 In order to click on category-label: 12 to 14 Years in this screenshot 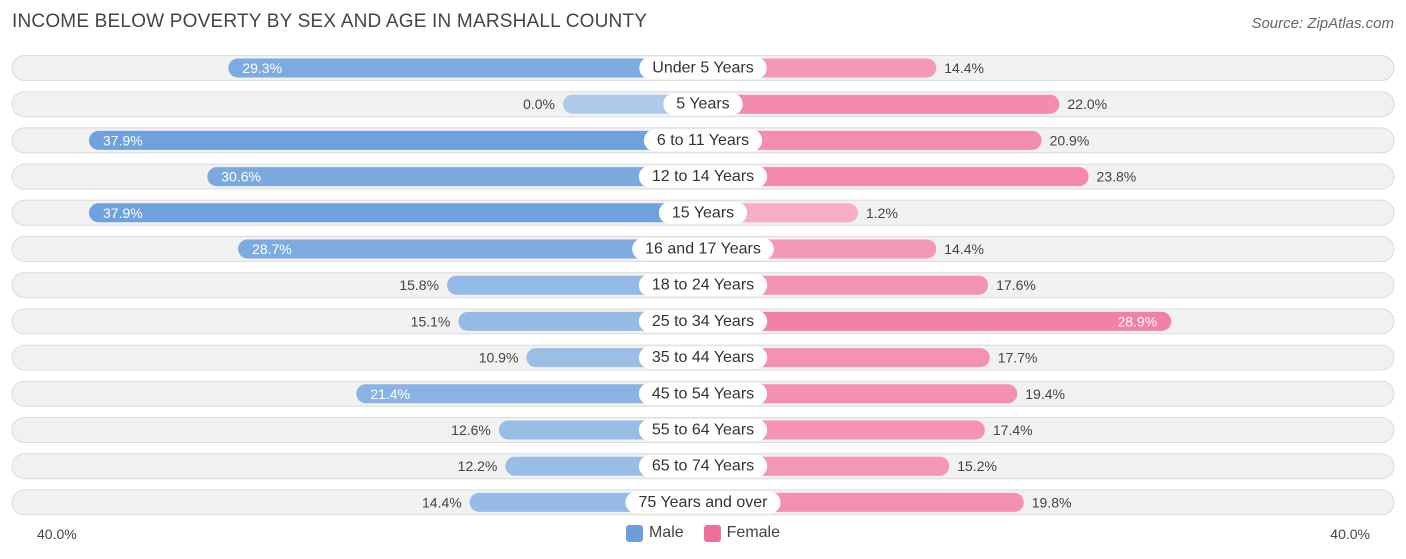, I will do `click(703, 176)`.